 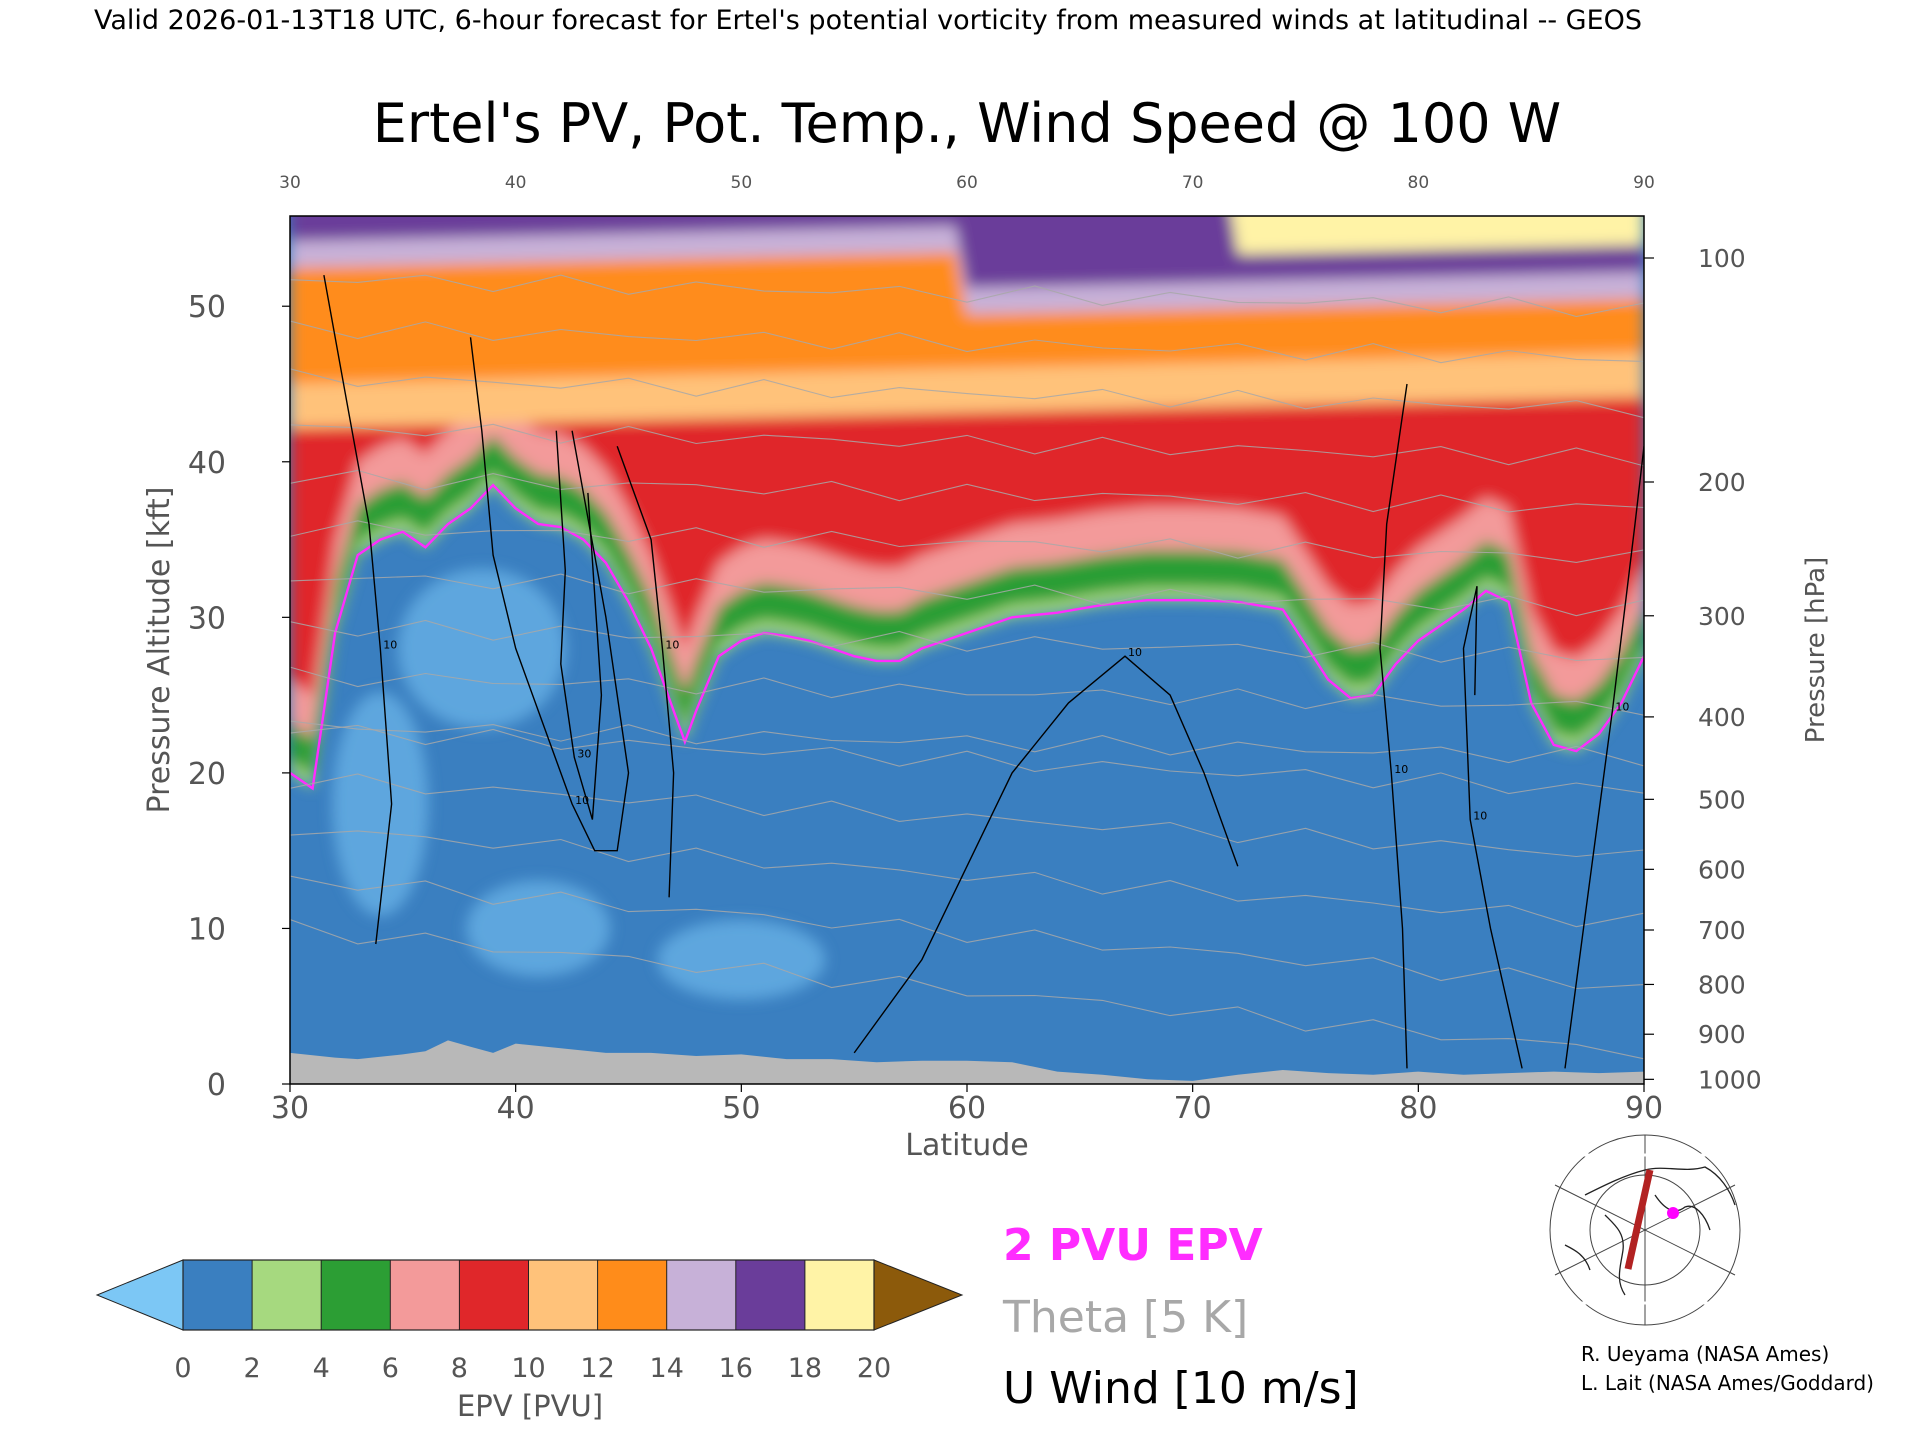 I want to click on colorbar-tick-label: 8, so click(x=459, y=1368).